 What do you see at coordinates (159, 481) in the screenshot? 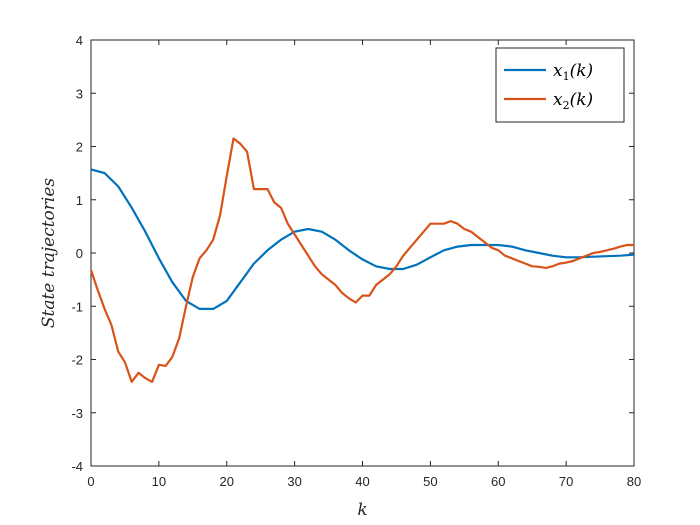
I see `x-tick-label: 10` at bounding box center [159, 481].